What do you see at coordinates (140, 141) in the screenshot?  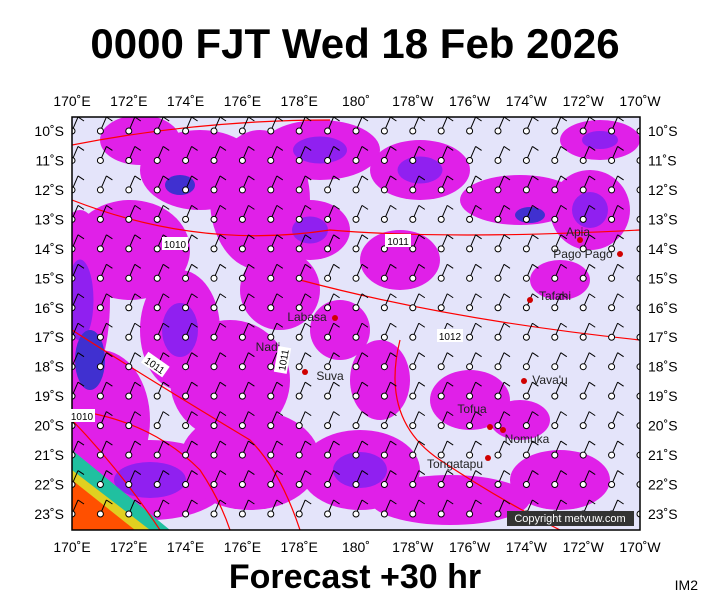 I see `precip-blob` at bounding box center [140, 141].